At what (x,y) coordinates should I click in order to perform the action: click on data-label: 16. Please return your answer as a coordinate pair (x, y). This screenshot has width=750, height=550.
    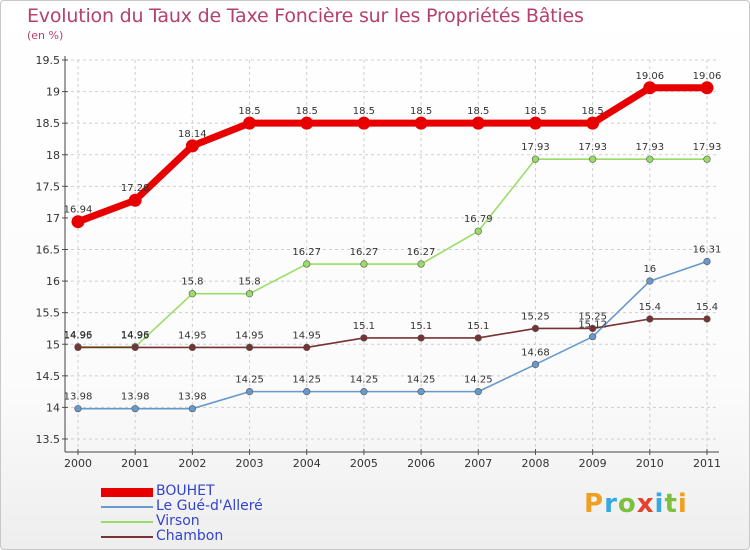
    Looking at the image, I should click on (649, 269).